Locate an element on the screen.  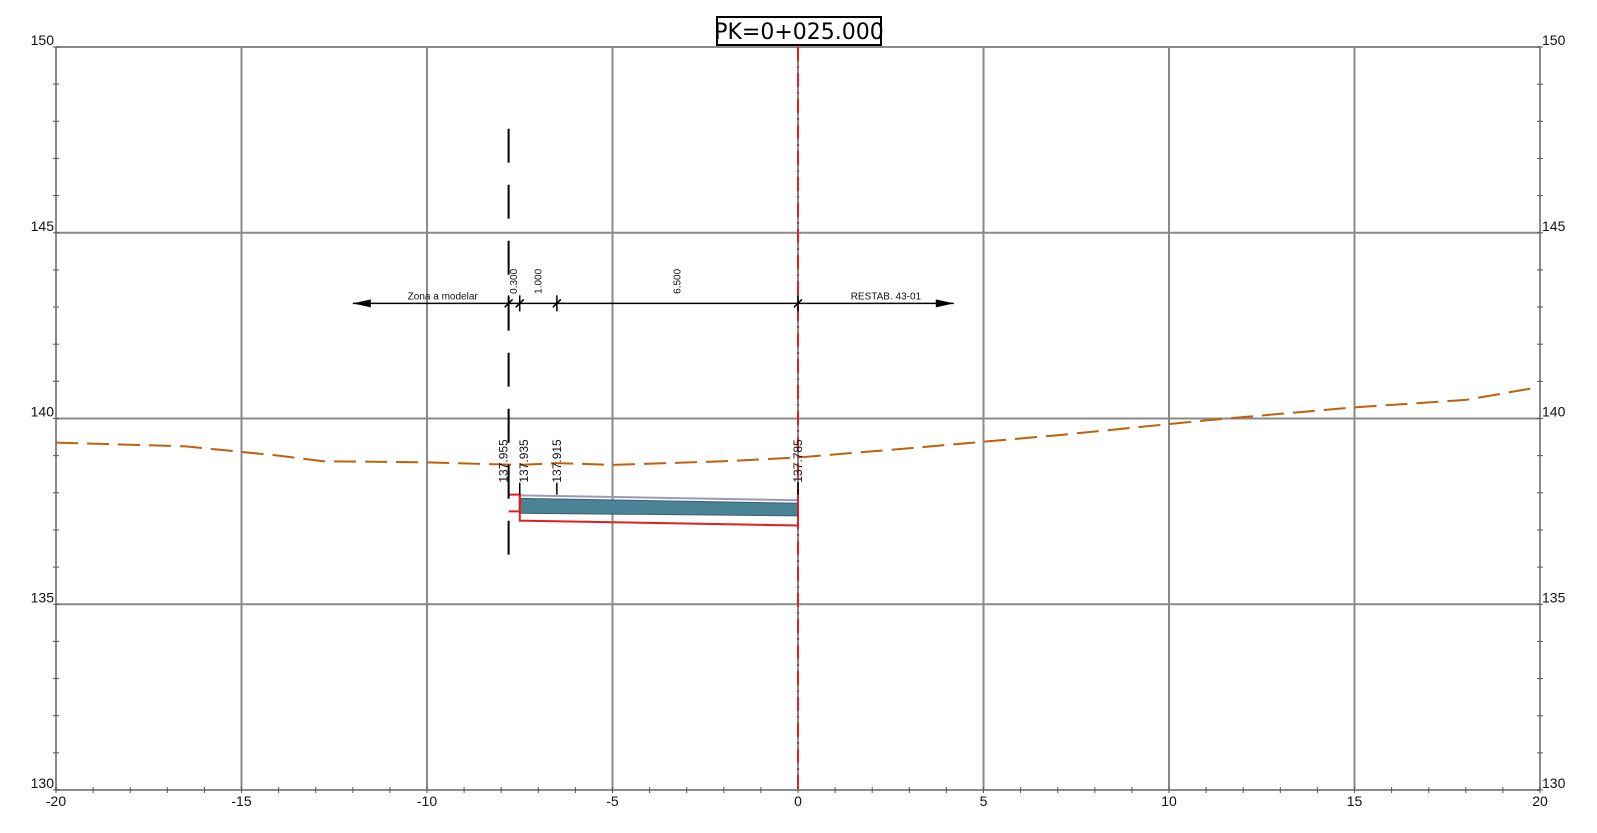
dimension-left-label: Zona a modelar is located at coordinates (443, 296).